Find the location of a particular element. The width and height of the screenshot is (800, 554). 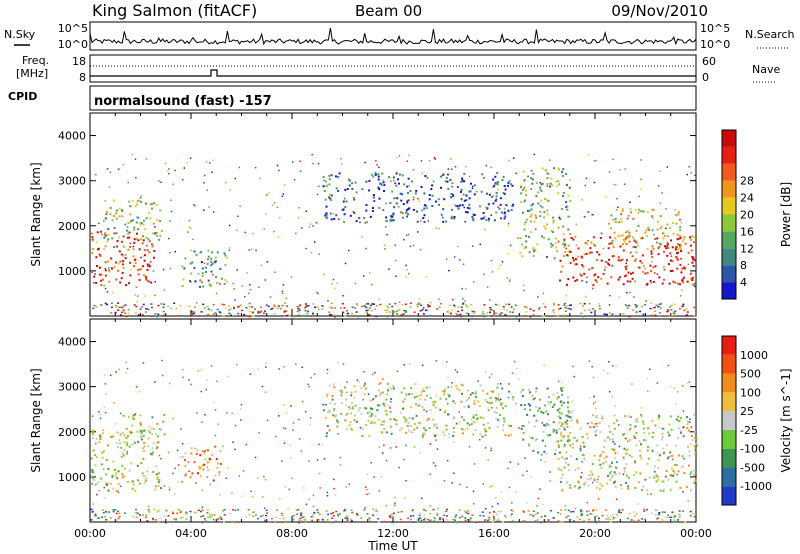

station-title: King Salmon (fitACF) is located at coordinates (174, 10).